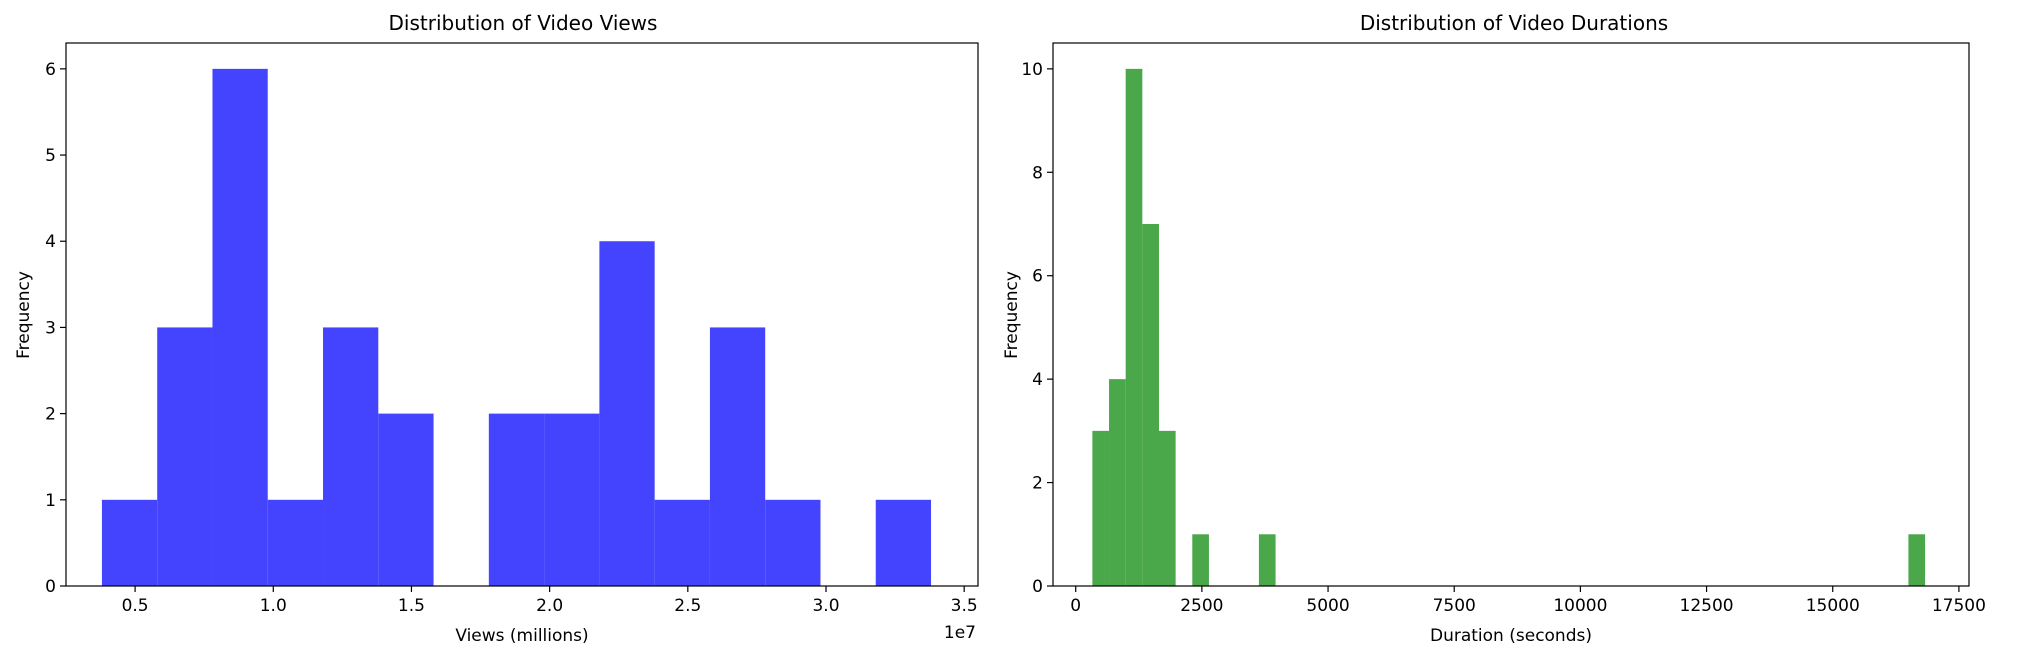  Describe the element at coordinates (1032, 70) in the screenshot. I see `y-tick-label: 10` at that location.